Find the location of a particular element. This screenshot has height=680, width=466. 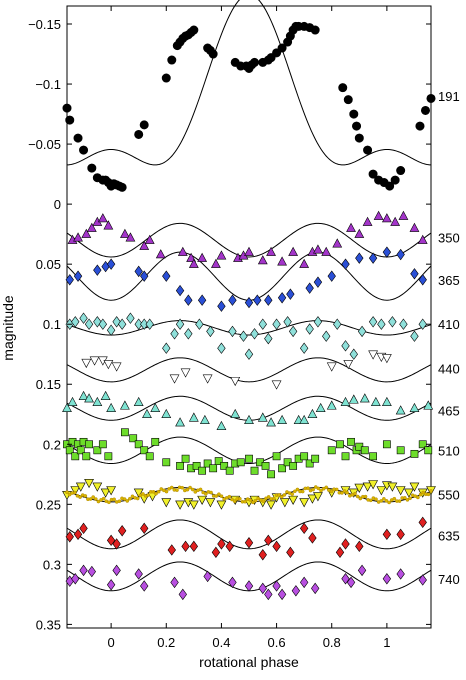

y-axis-label: magnitude is located at coordinates (8, 328).